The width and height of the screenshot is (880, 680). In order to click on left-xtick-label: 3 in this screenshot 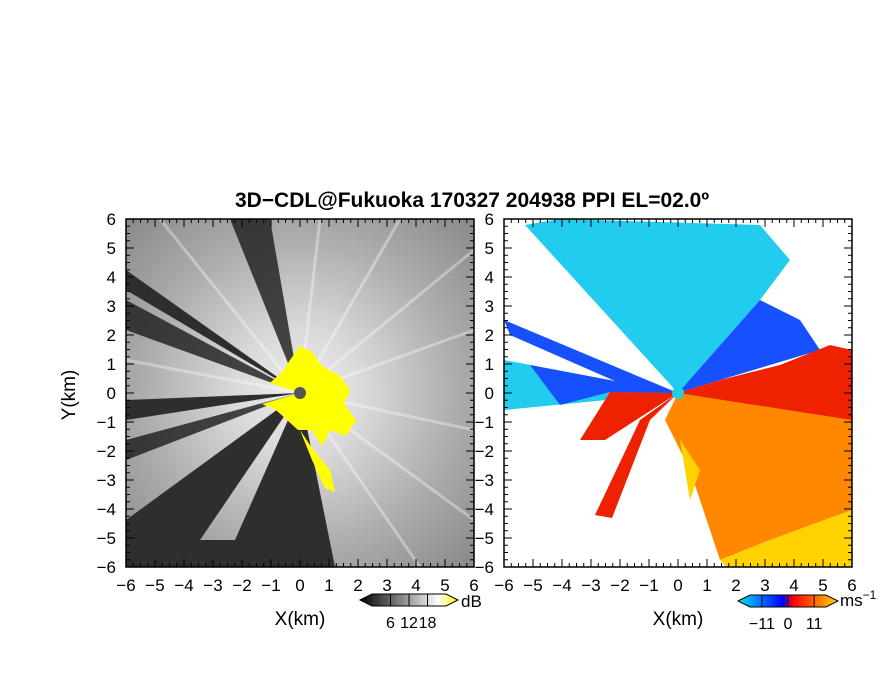, I will do `click(386, 585)`.